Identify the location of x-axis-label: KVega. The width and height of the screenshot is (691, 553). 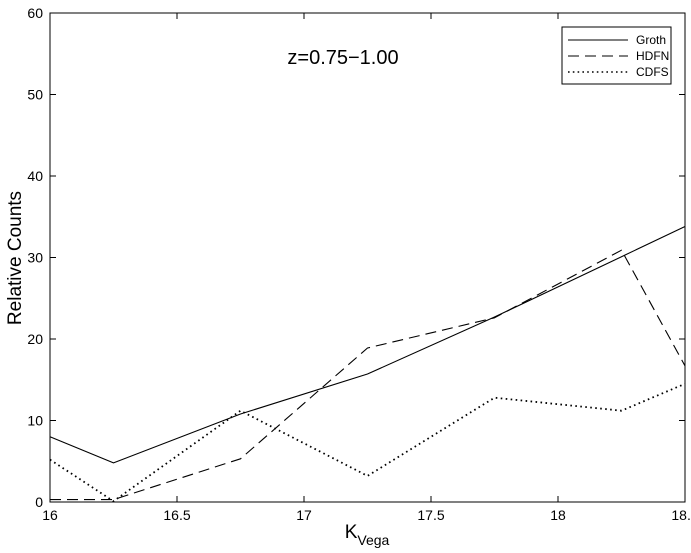
(367, 535).